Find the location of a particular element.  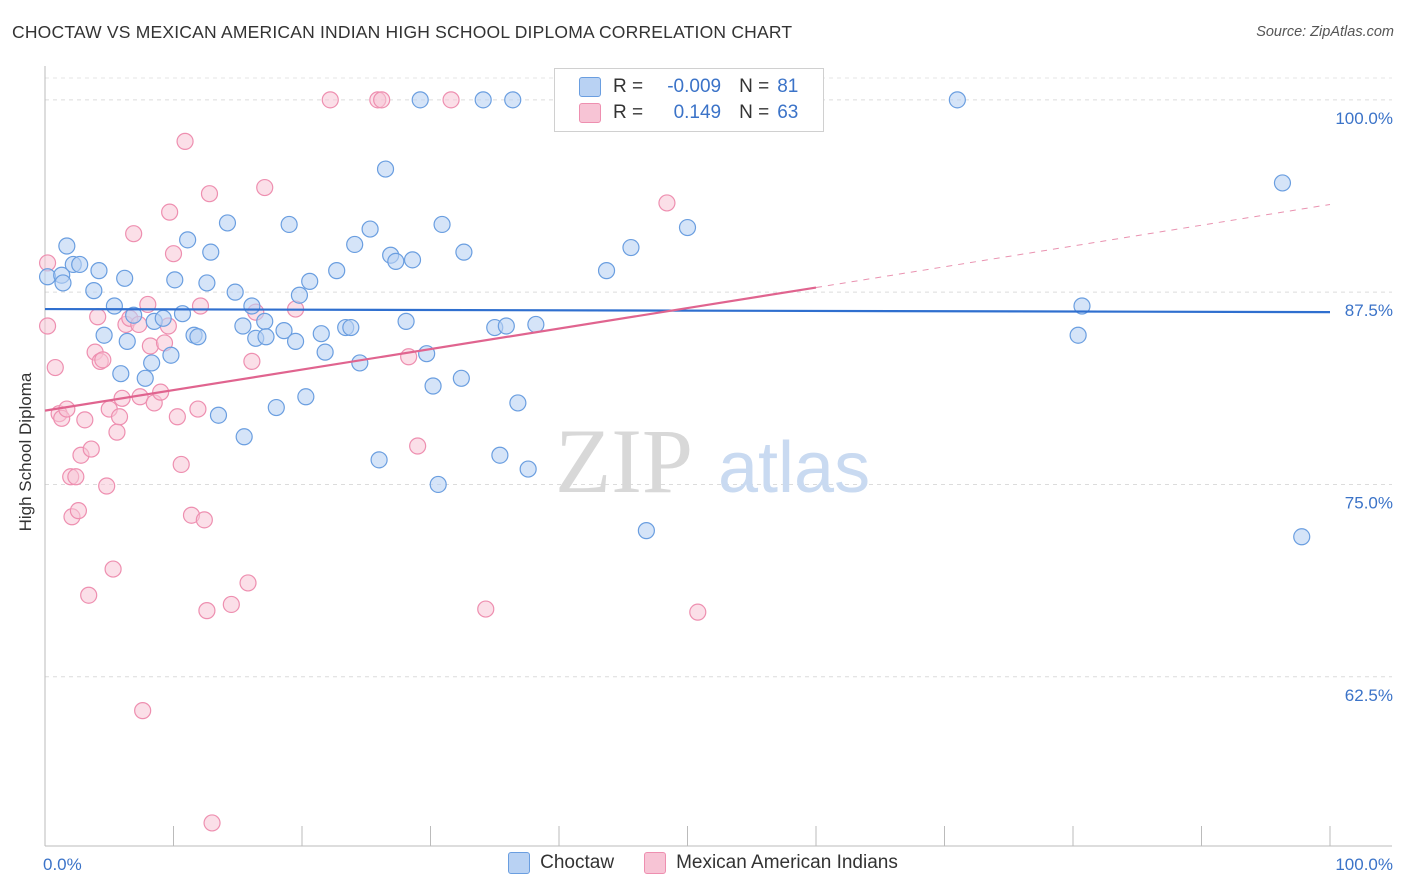

x-tick-label: 100.0% is located at coordinates (1364, 864).